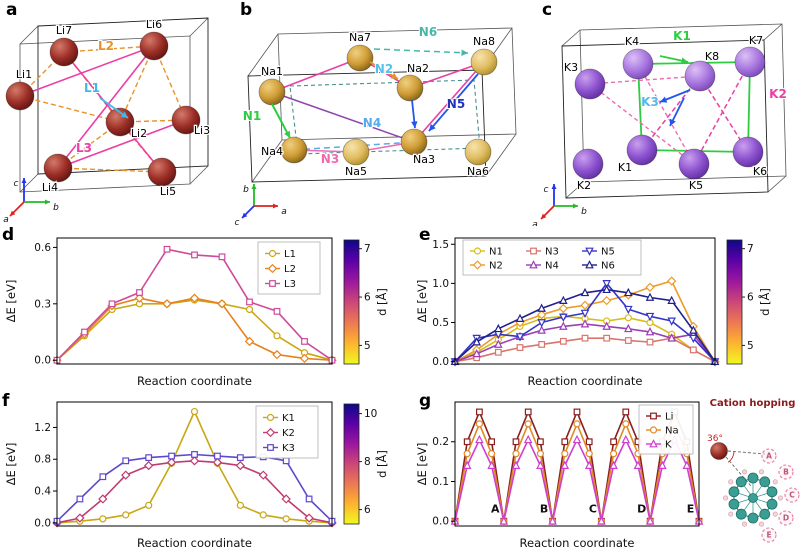 This screenshot has height=557, width=800. Describe the element at coordinates (496, 252) in the screenshot. I see `svg-text: N1` at that location.